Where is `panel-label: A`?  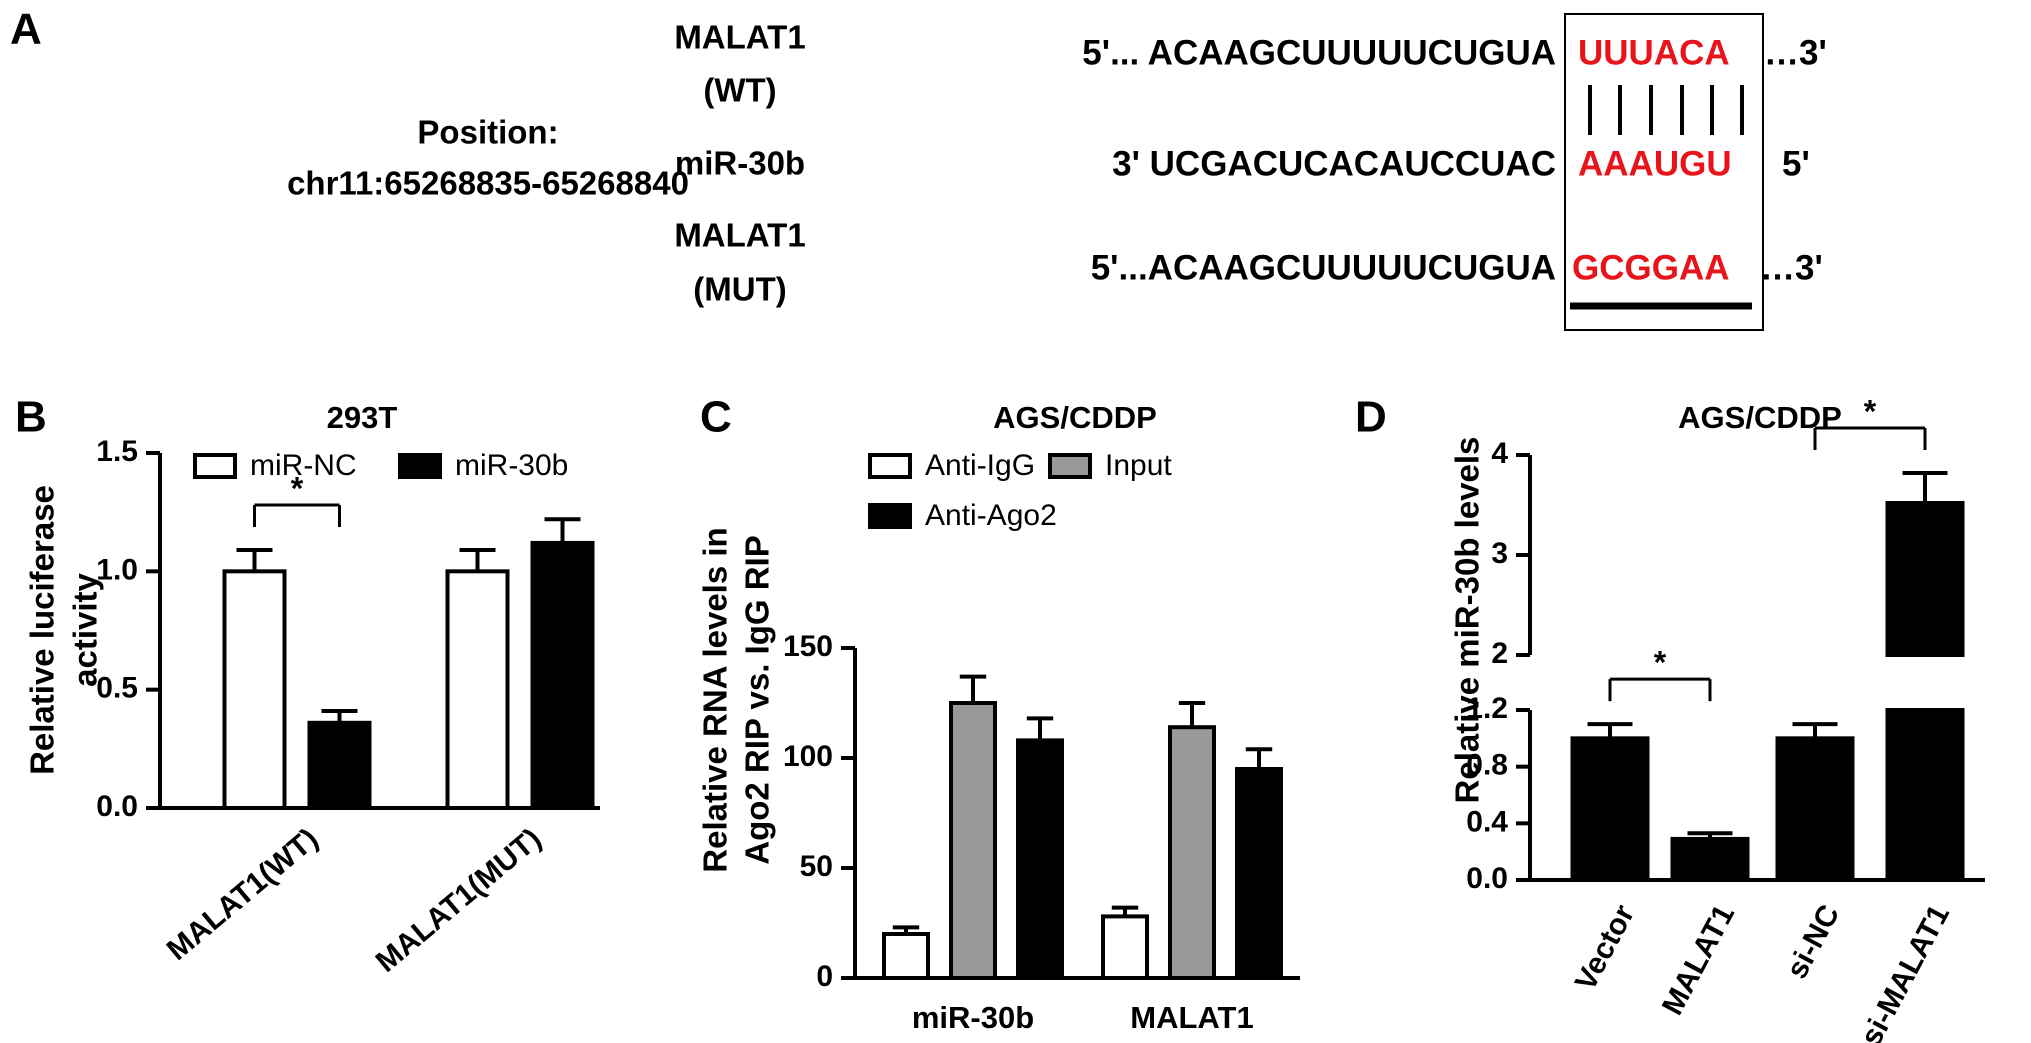 panel-label: A is located at coordinates (26, 29).